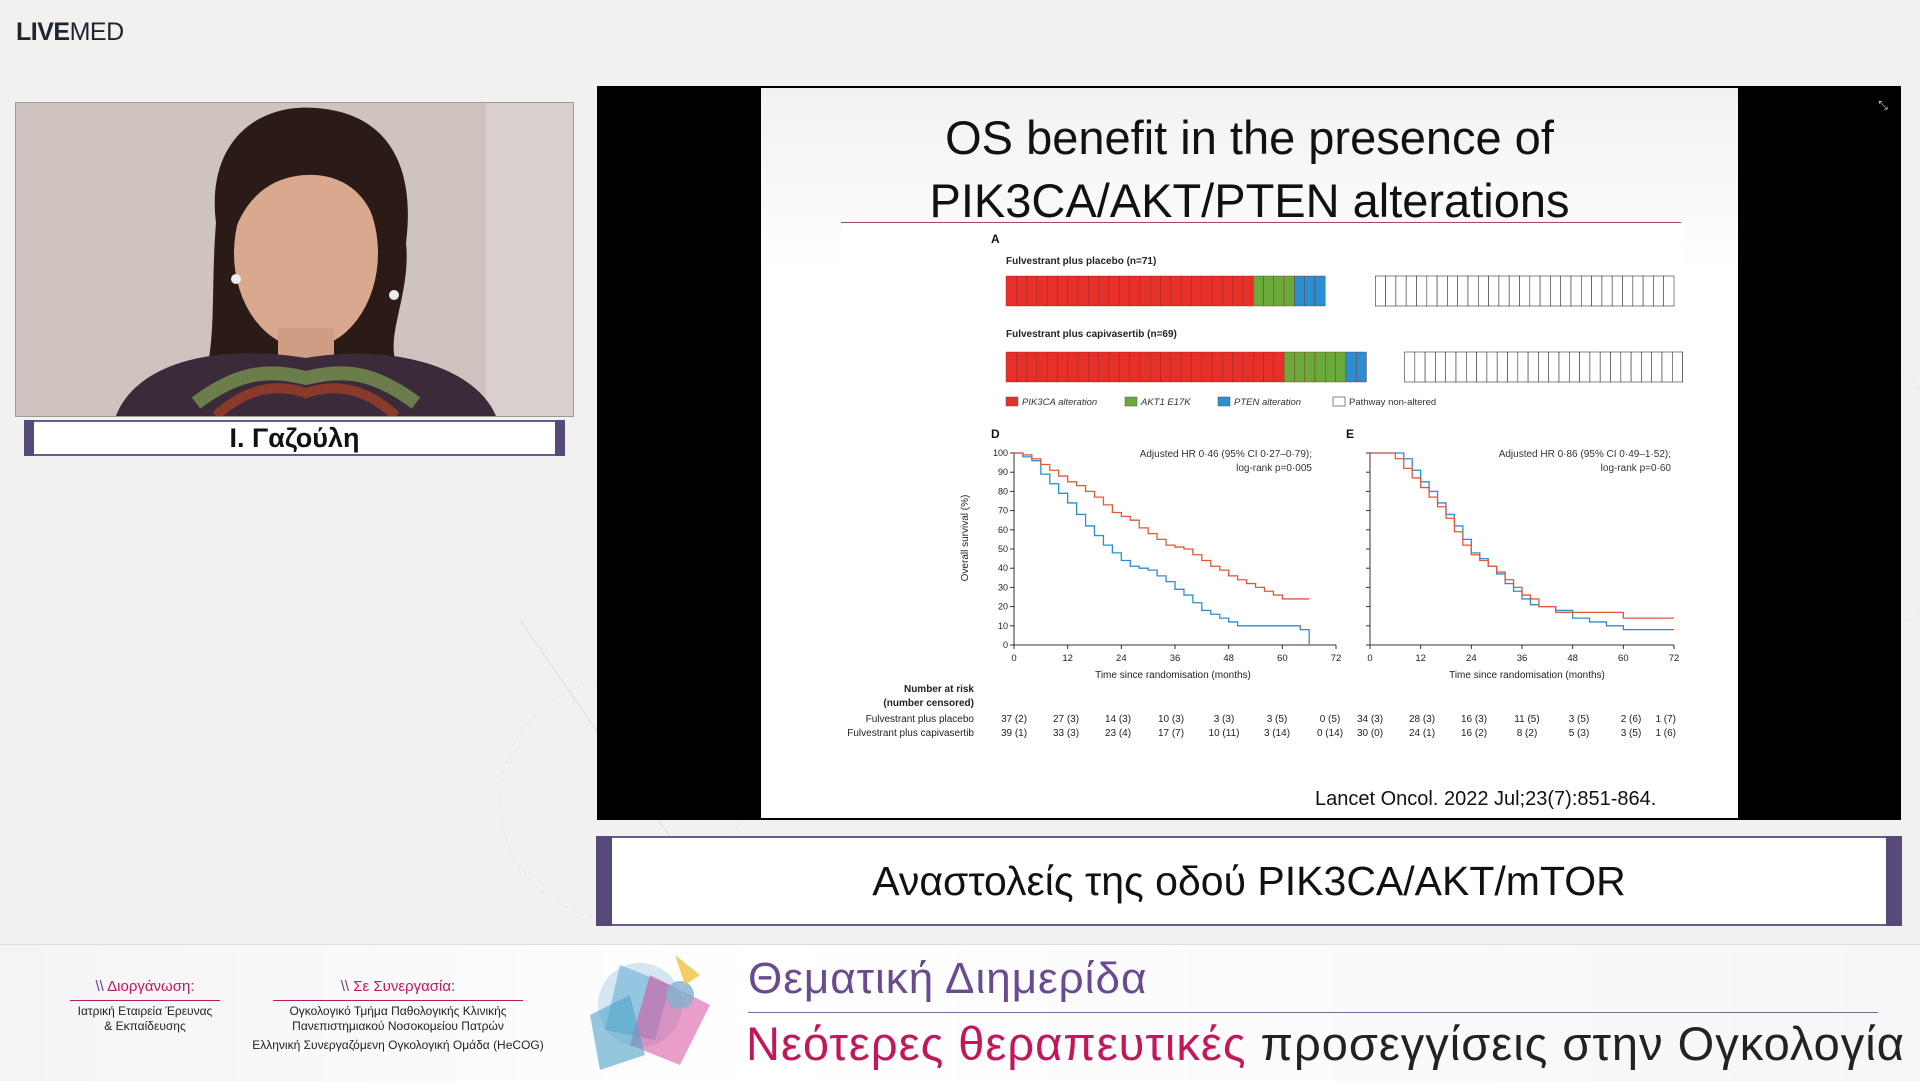 The image size is (1920, 1081). What do you see at coordinates (1003, 530) in the screenshot?
I see `y-tick-label: 60` at bounding box center [1003, 530].